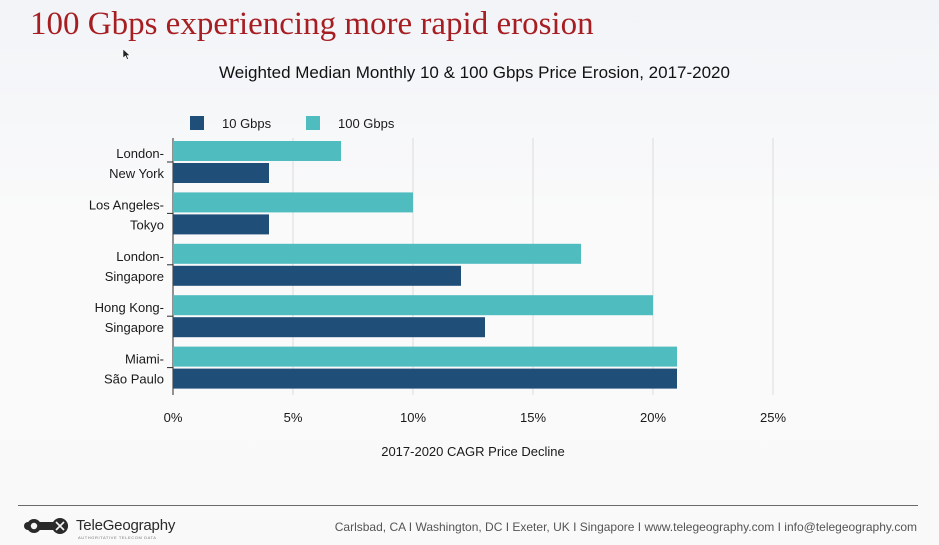 This screenshot has width=939, height=545. What do you see at coordinates (468, 505) in the screenshot?
I see `footer-divider` at bounding box center [468, 505].